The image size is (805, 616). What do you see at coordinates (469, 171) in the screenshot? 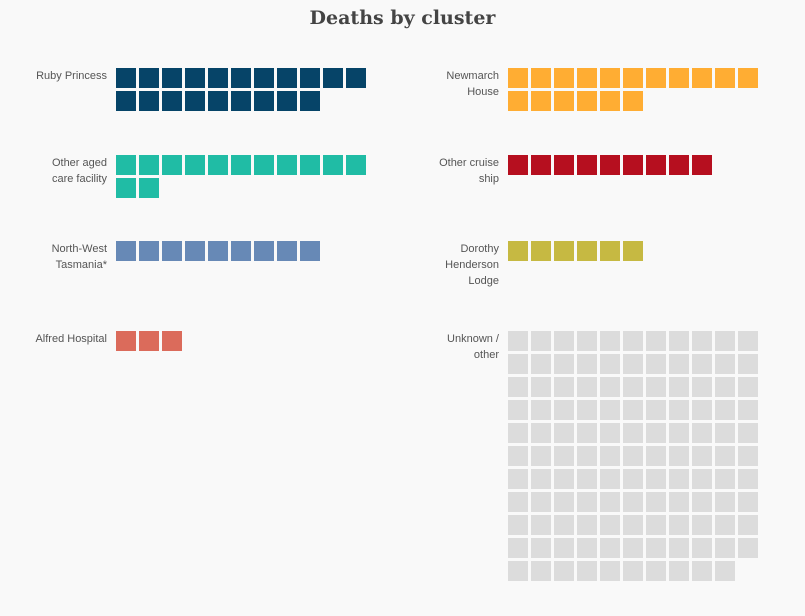
I see `cluster-label-other-cruise-ship: Other cruise ship` at bounding box center [469, 171].